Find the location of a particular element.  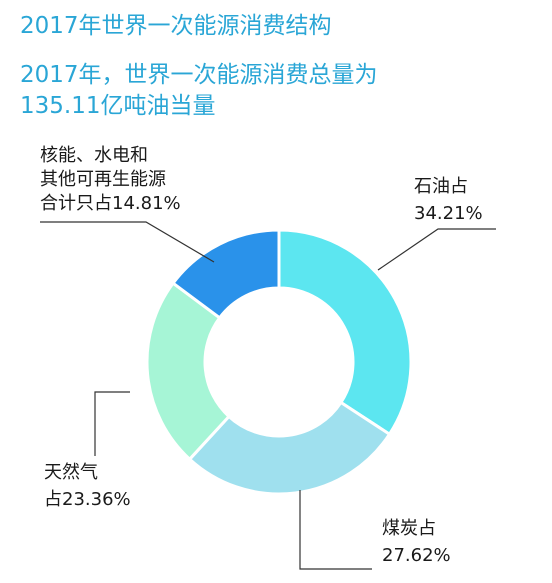

label-renewables-line-1: 核能、水电和 is located at coordinates (94, 155).